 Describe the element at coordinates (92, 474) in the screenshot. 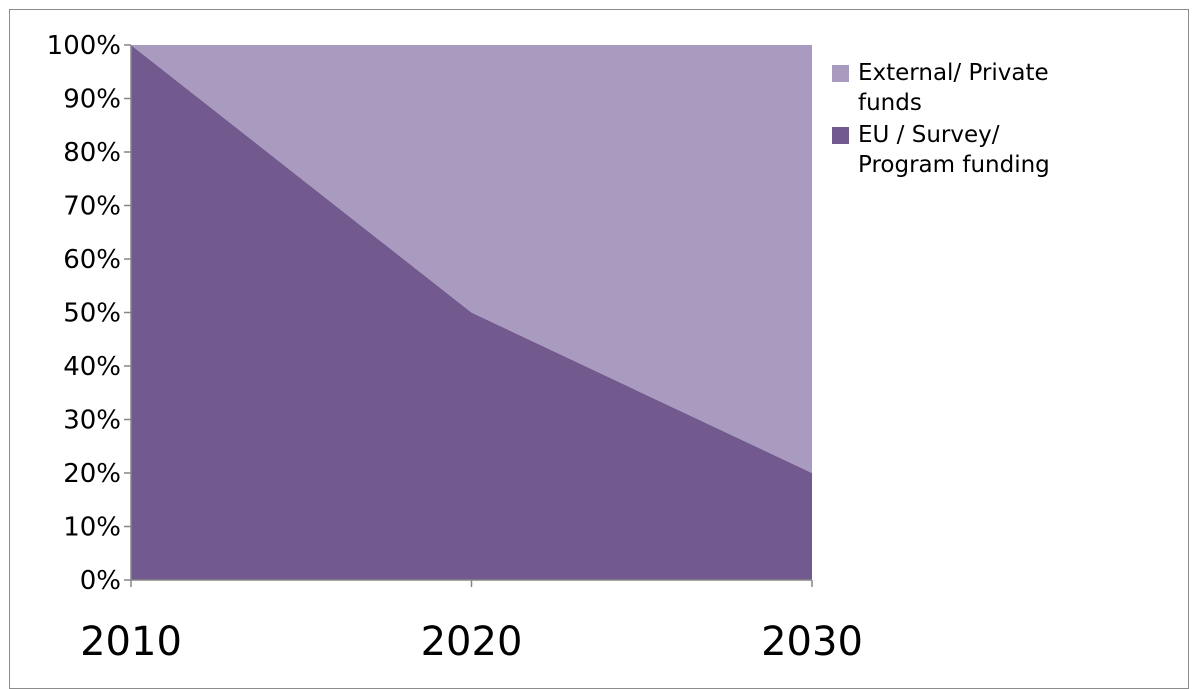

I see `y-tick-label: 20%` at that location.